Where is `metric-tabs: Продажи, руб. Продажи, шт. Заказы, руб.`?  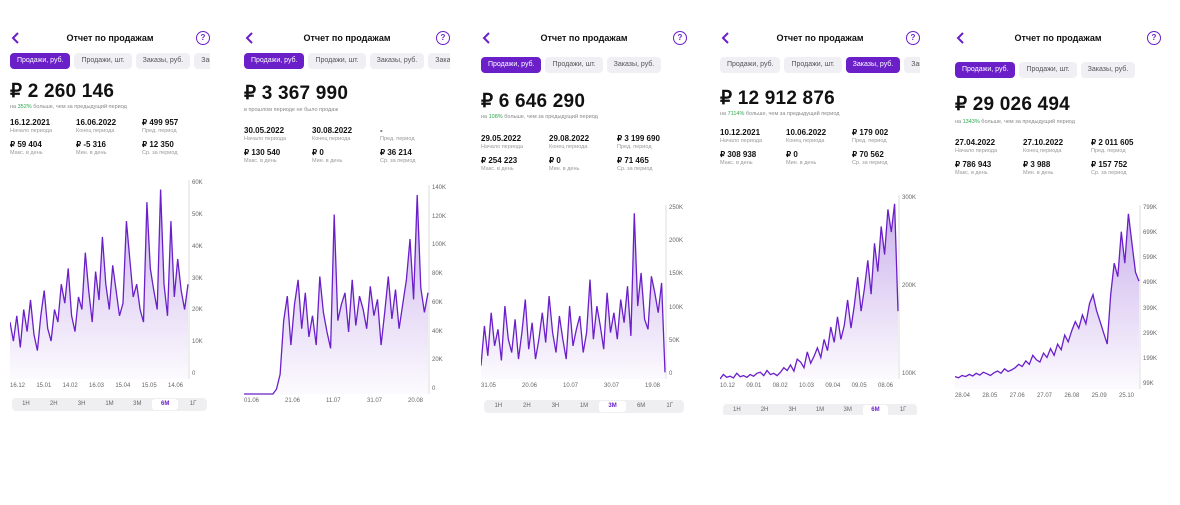
metric-tabs: Продажи, руб. Продажи, шт. Заказы, руб. is located at coordinates (573, 65).